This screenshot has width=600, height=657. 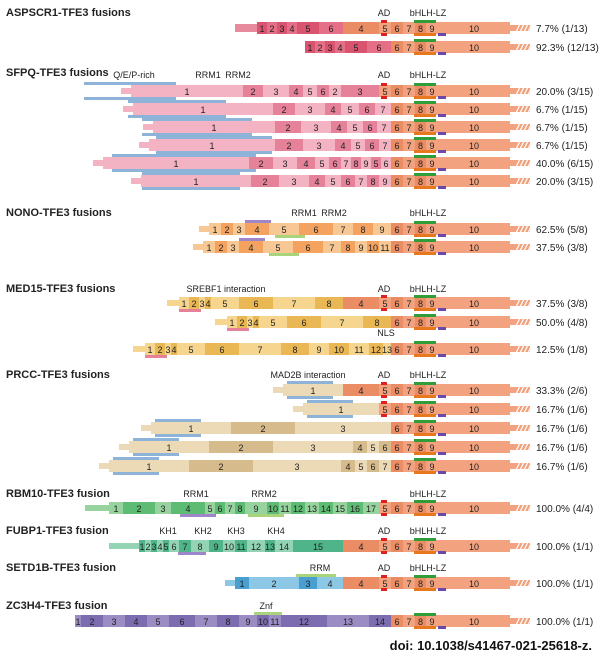 What do you see at coordinates (474, 391) in the screenshot?
I see `prcc-row0-tfe3-exon-label-10: 10` at bounding box center [474, 391].